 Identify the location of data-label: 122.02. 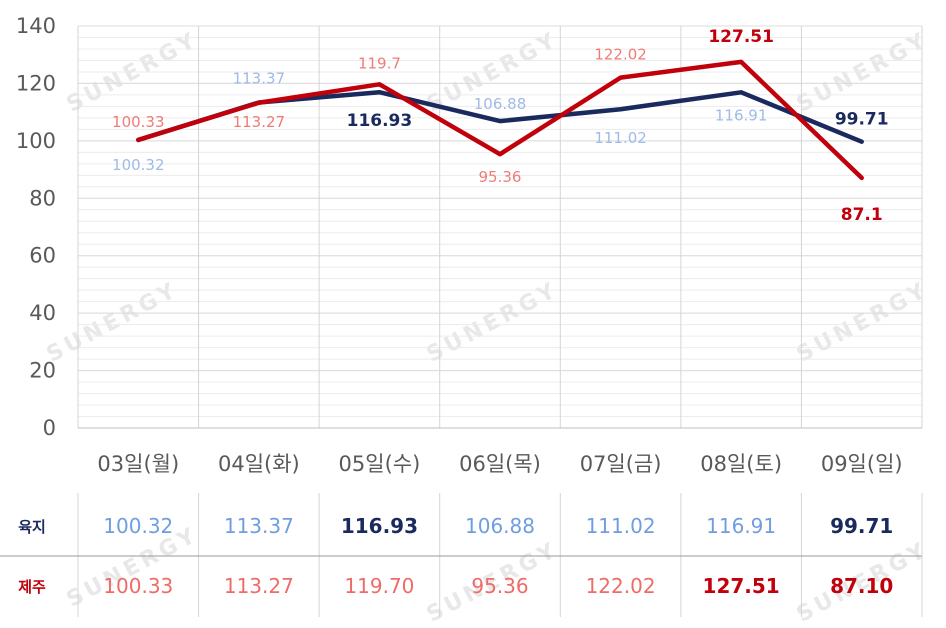
(620, 55).